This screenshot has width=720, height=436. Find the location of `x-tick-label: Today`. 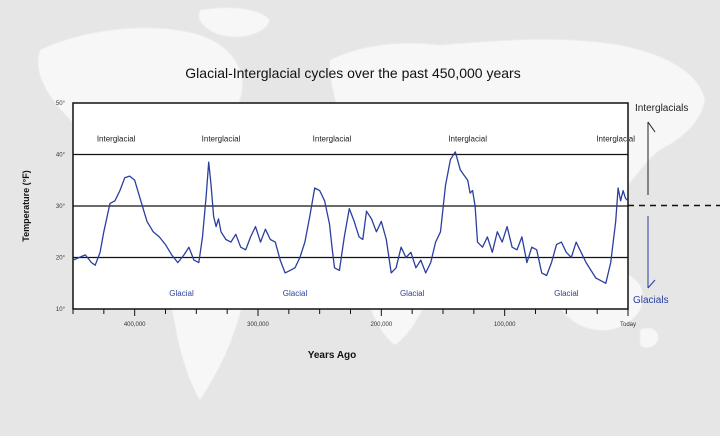

x-tick-label: Today is located at coordinates (628, 325).